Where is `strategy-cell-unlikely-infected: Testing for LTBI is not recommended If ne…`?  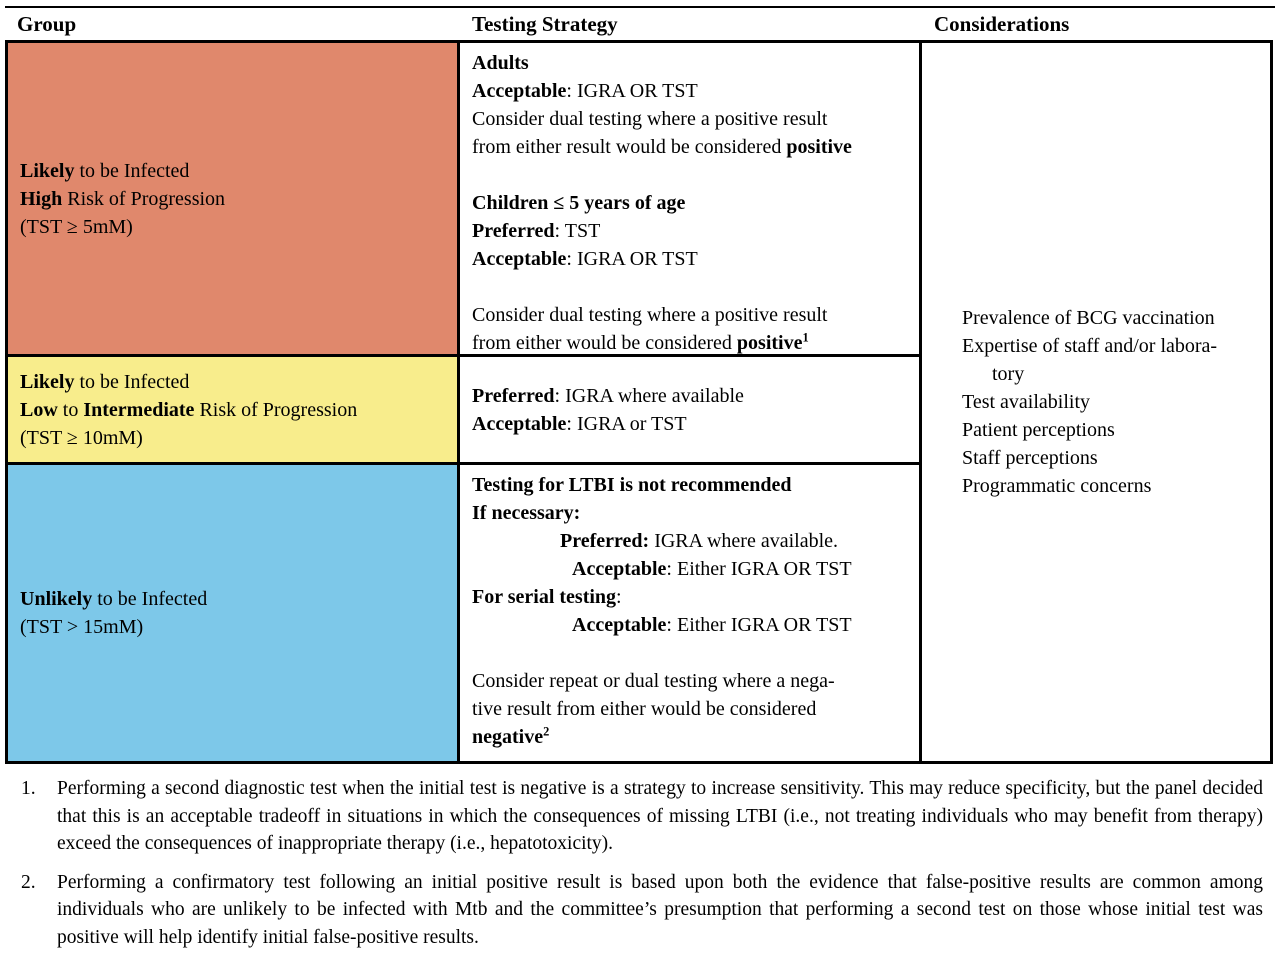 strategy-cell-unlikely-infected: Testing for LTBI is not recommended If ne… is located at coordinates (691, 613).